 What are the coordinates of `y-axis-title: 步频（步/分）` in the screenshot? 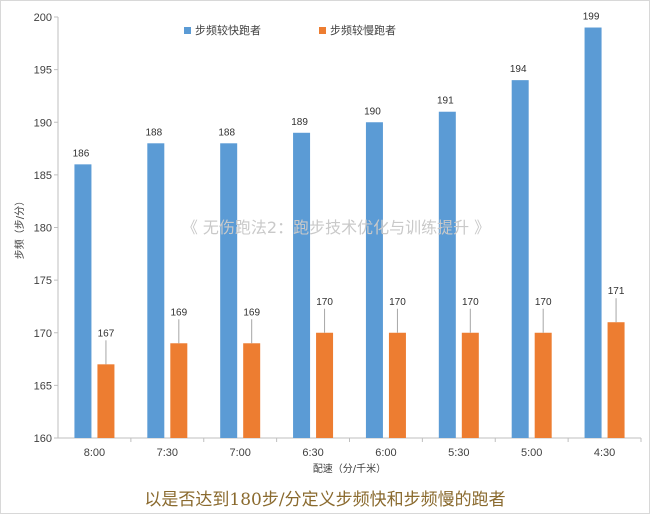 It's located at (19, 227).